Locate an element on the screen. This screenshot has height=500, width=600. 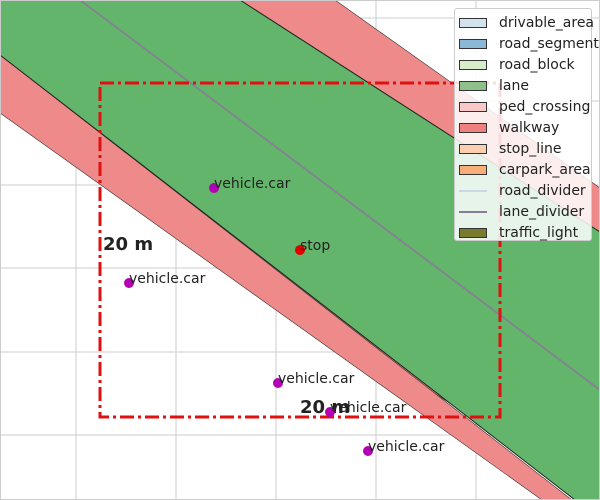
scale-label-horizontal: 20 m is located at coordinates (325, 407).